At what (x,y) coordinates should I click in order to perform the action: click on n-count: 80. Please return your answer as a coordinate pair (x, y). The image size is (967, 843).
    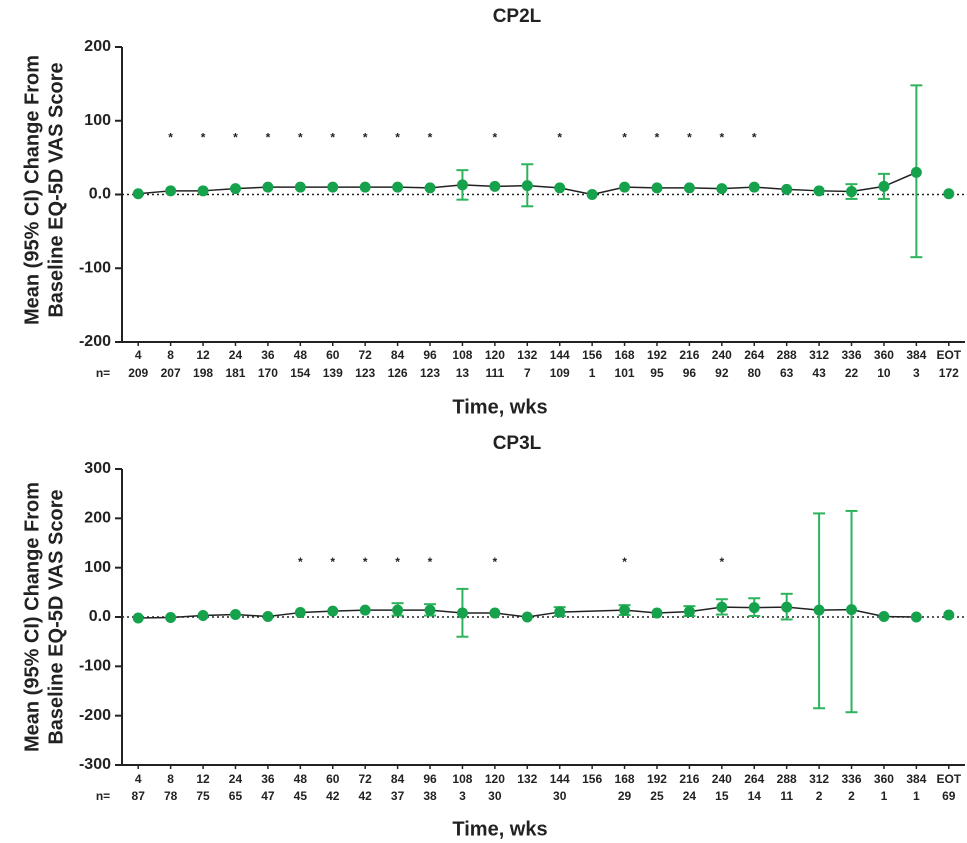
    Looking at the image, I should click on (755, 373).